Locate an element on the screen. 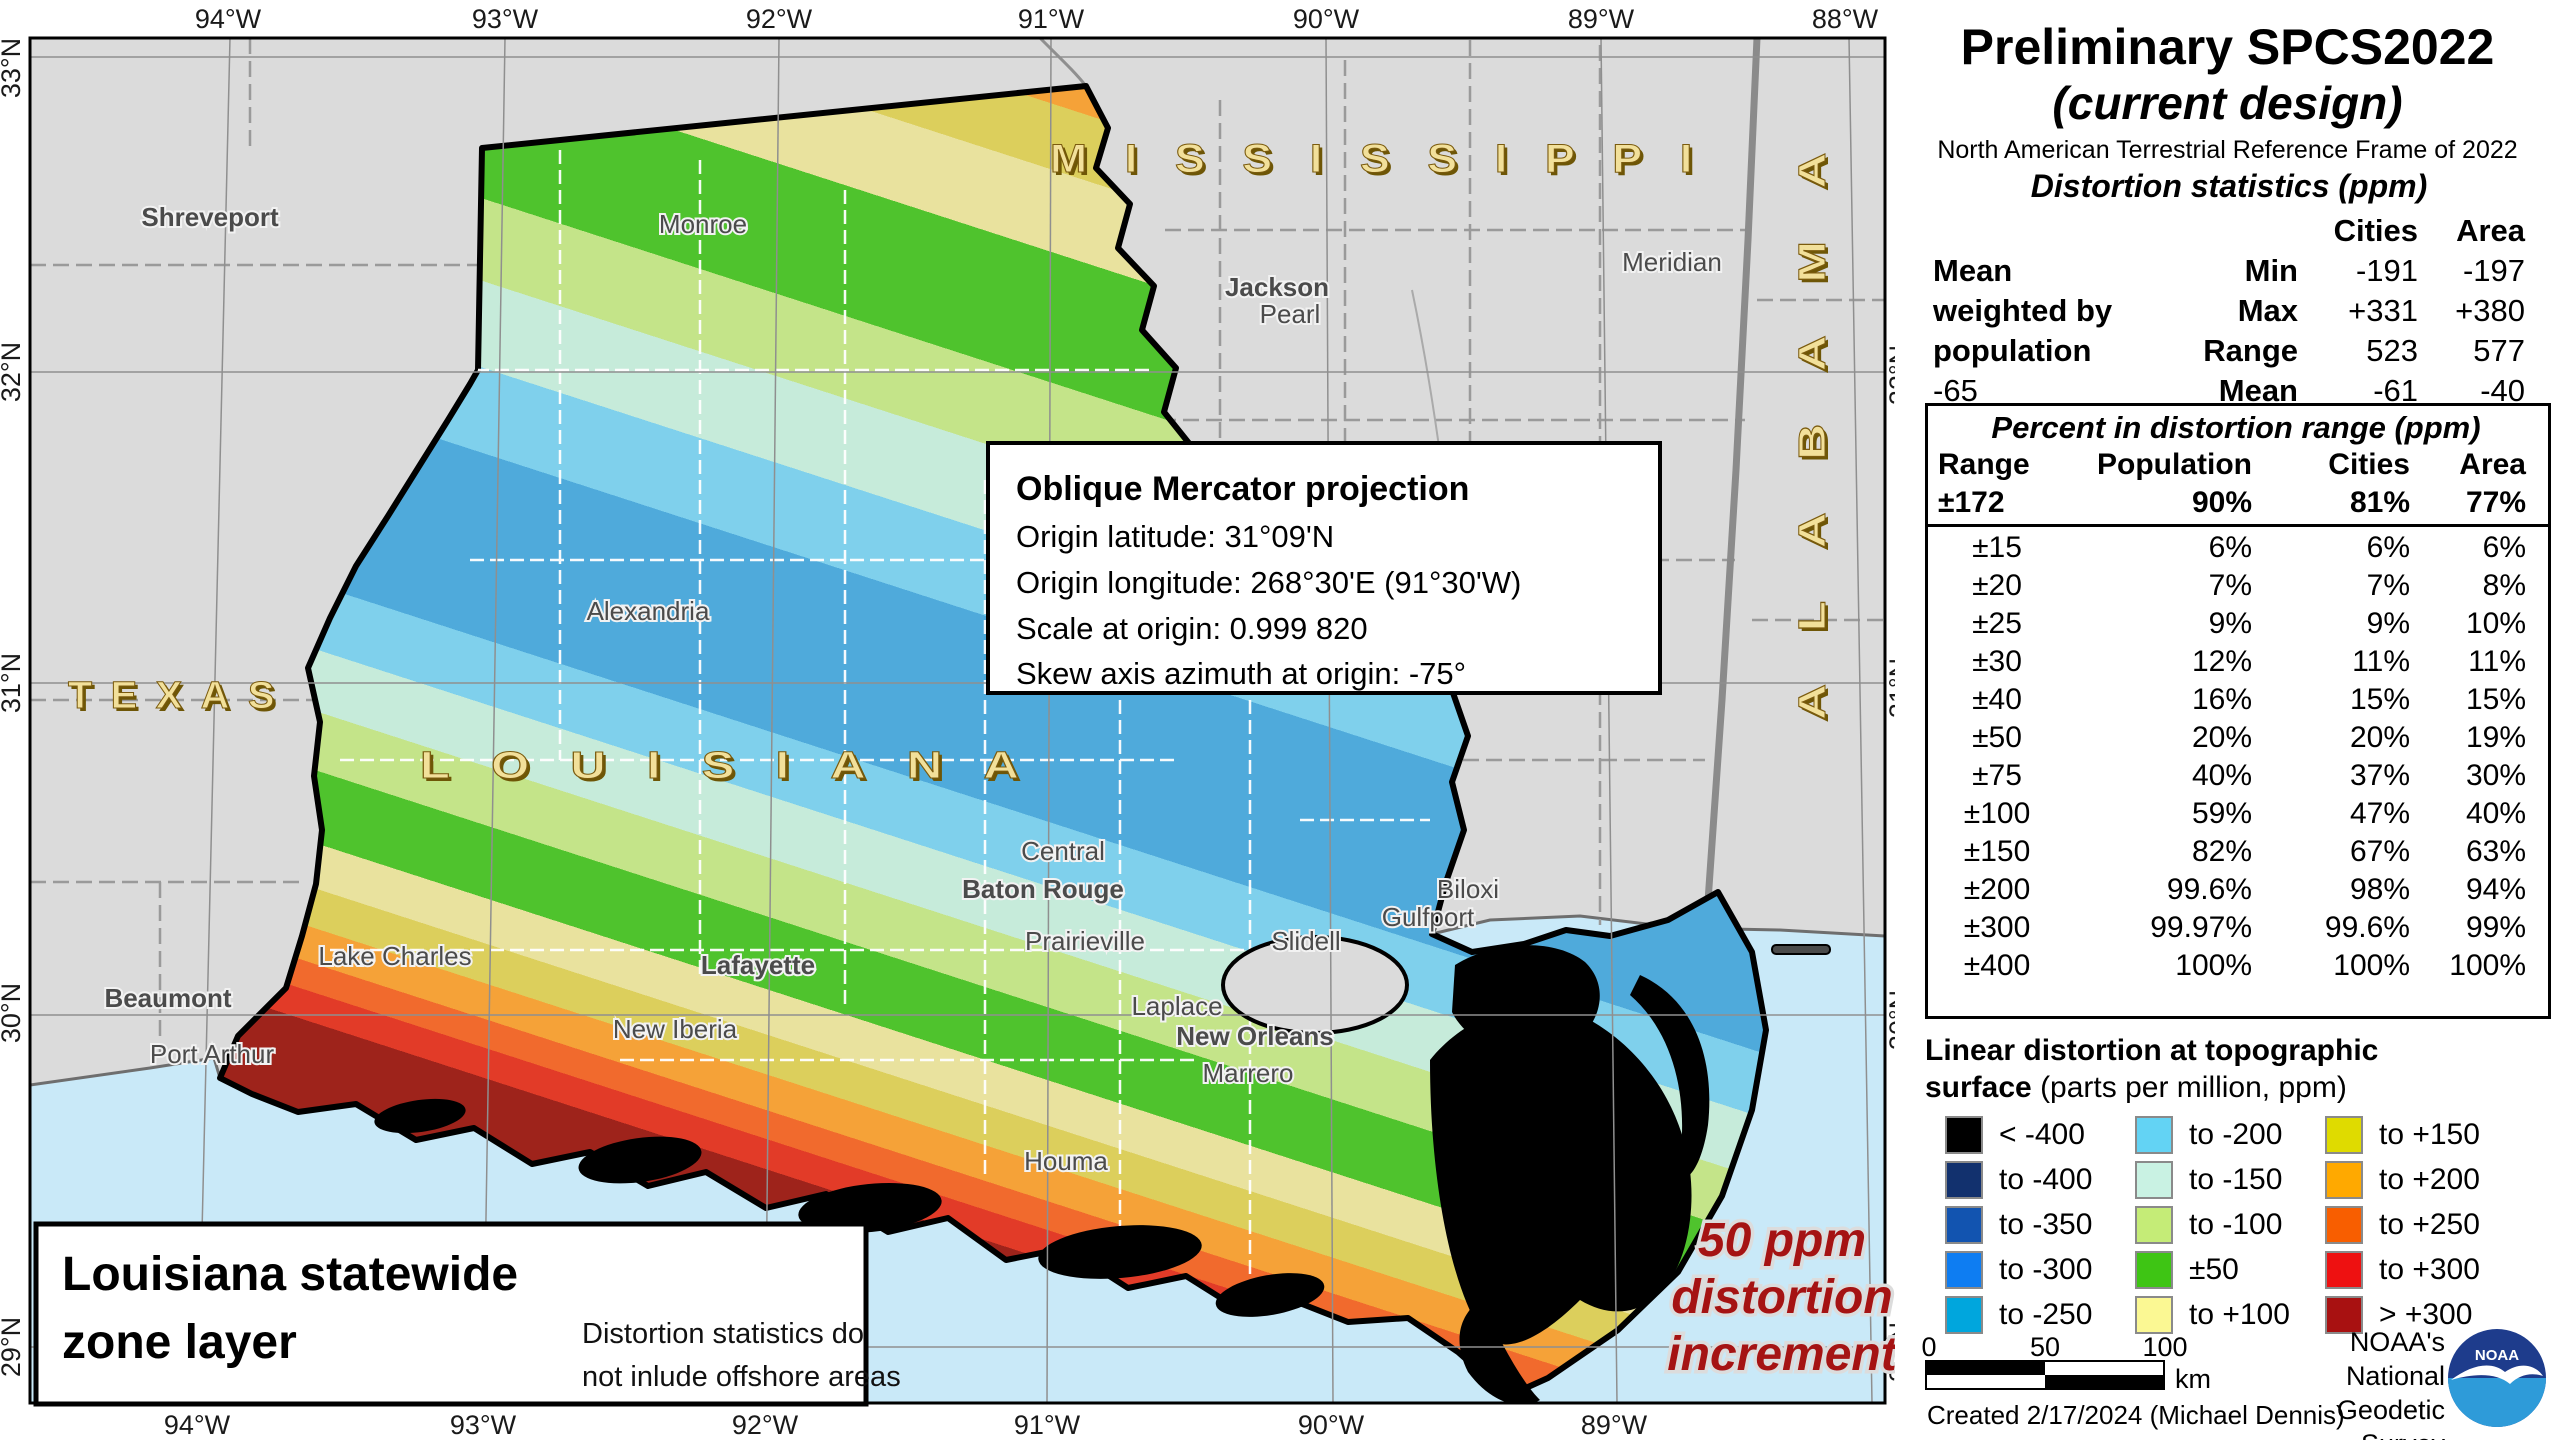  stats-value: -197 is located at coordinates (2493, 270).